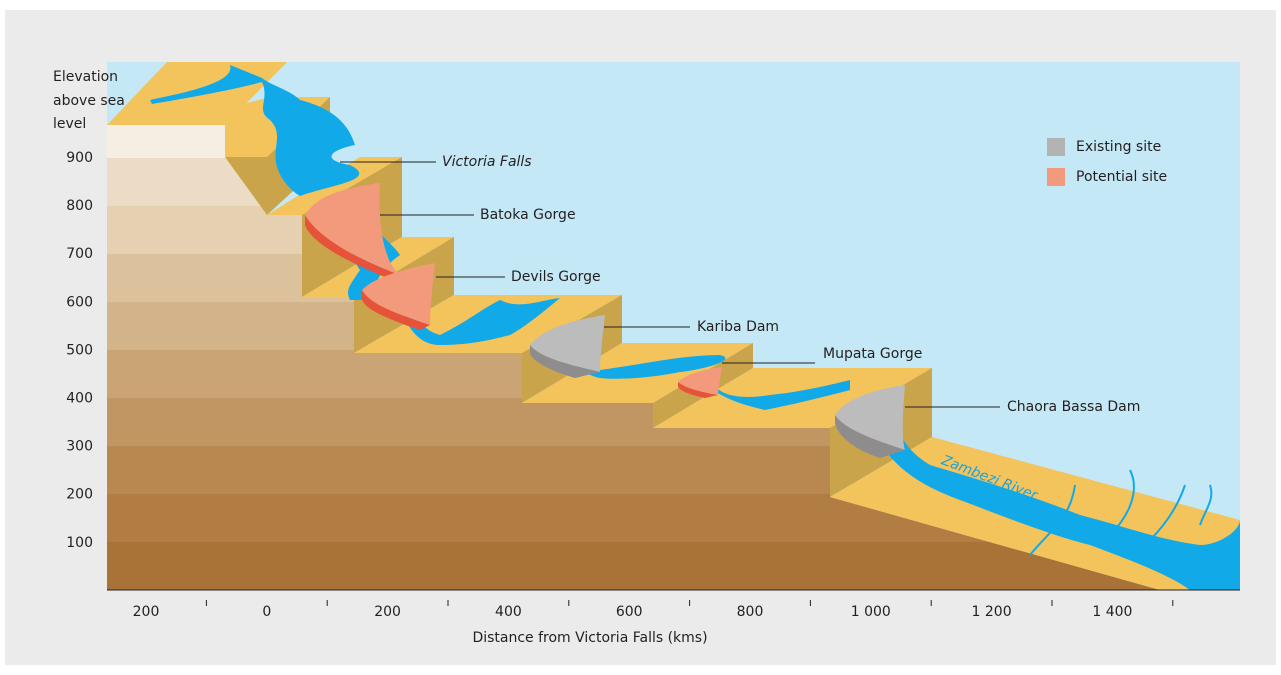 The image size is (1281, 675). I want to click on site-label: Devils Gorge, so click(556, 277).